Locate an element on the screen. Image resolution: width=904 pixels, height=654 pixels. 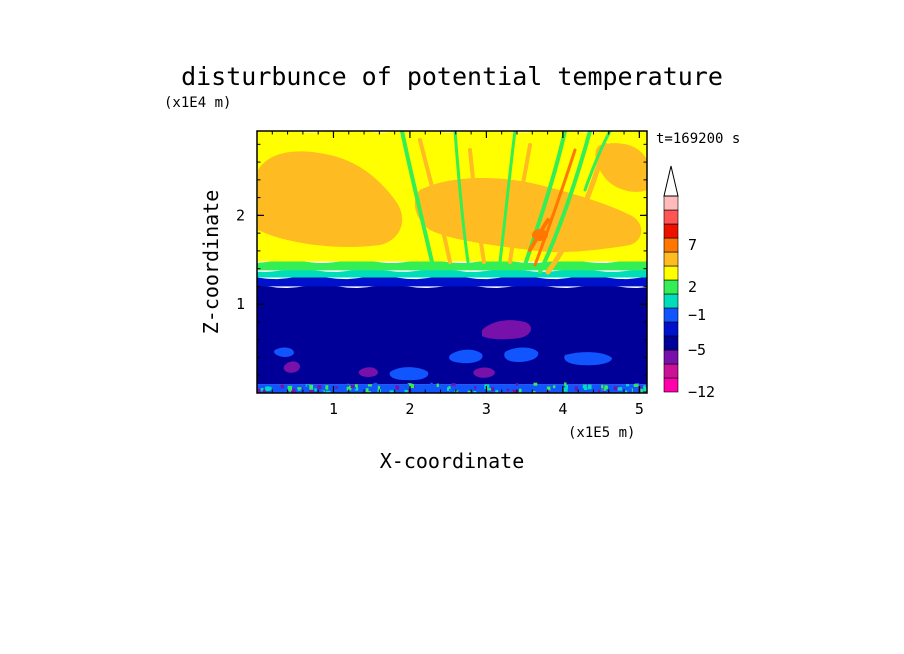
x-axis-label: X-coordinate is located at coordinates (452, 461).